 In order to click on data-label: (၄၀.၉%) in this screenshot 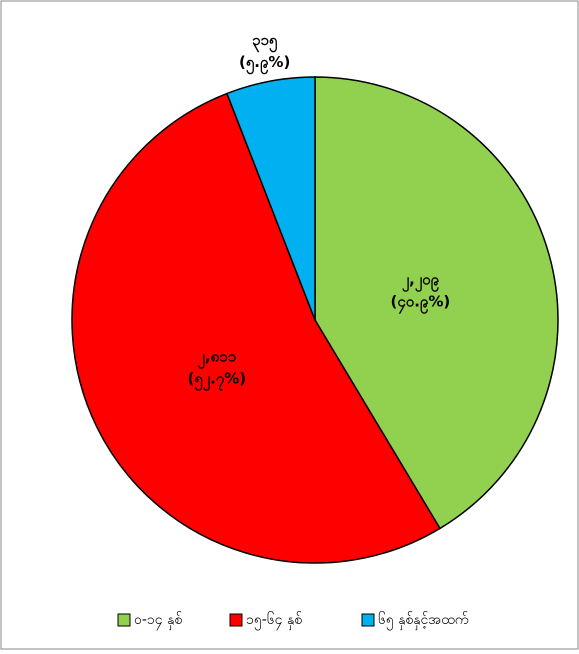, I will do `click(421, 303)`.